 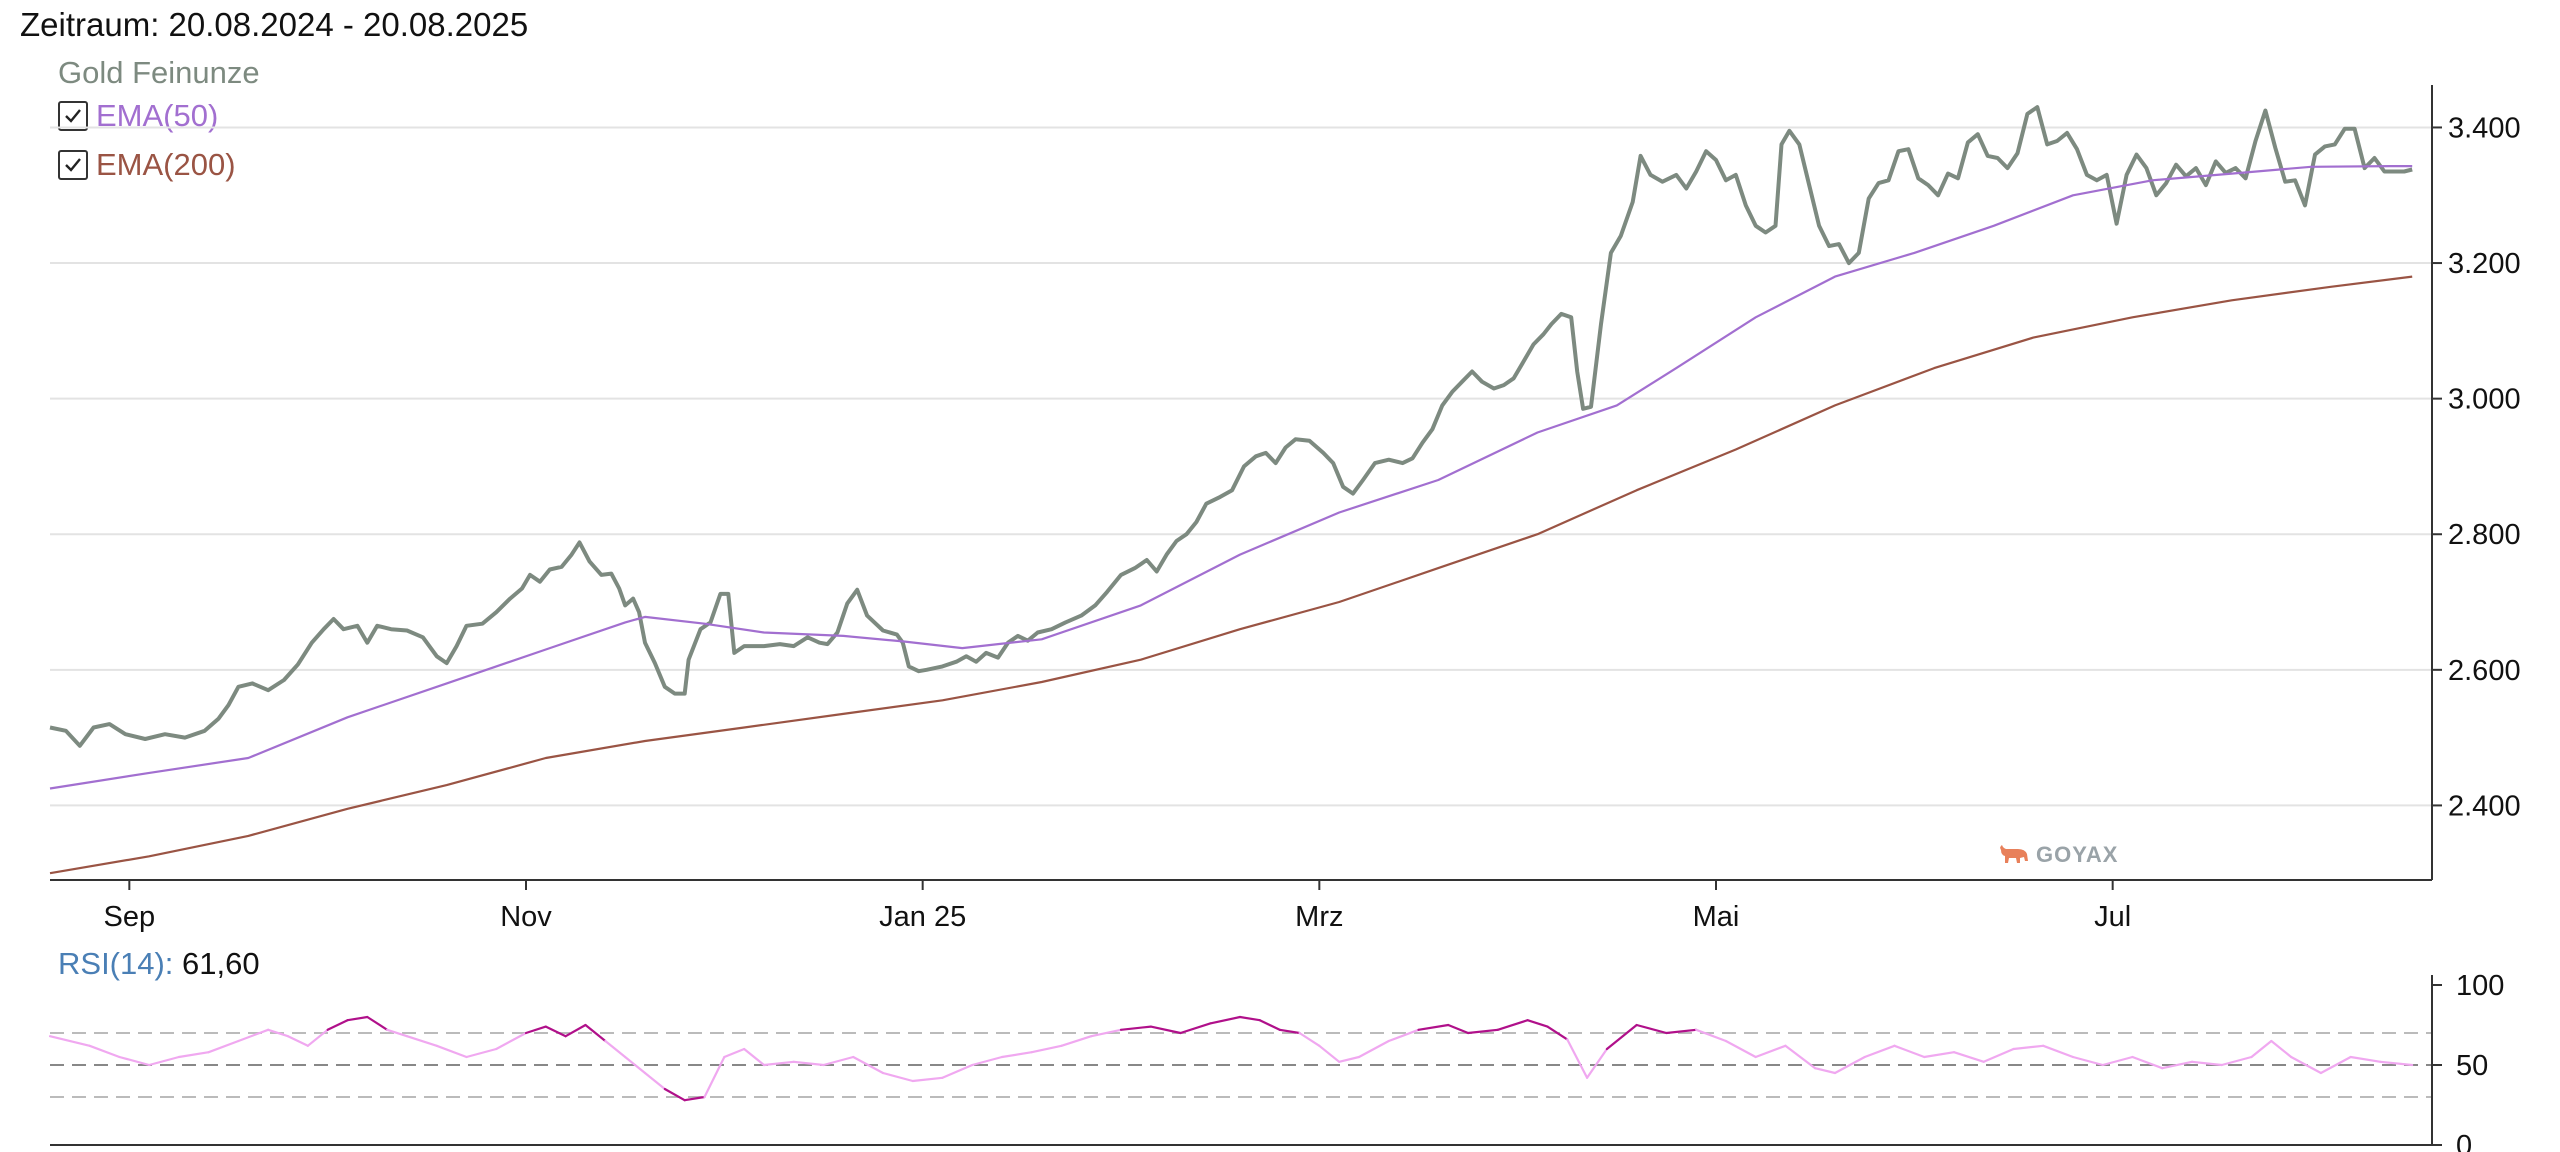 I want to click on rsi-label: RSI(14): 61,60, so click(x=159, y=964).